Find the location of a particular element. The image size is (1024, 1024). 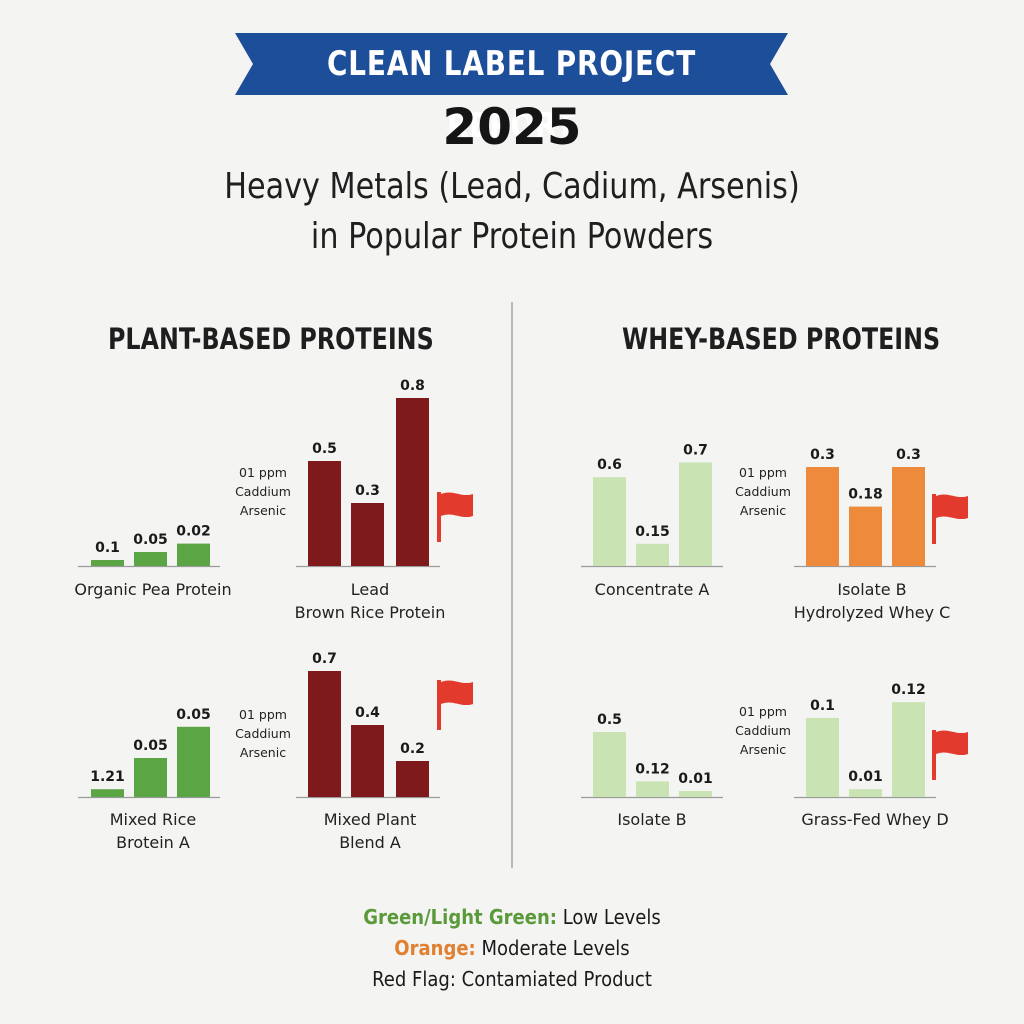

plant-section-title: PLANT-BASED PROTEINS is located at coordinates (271, 339).